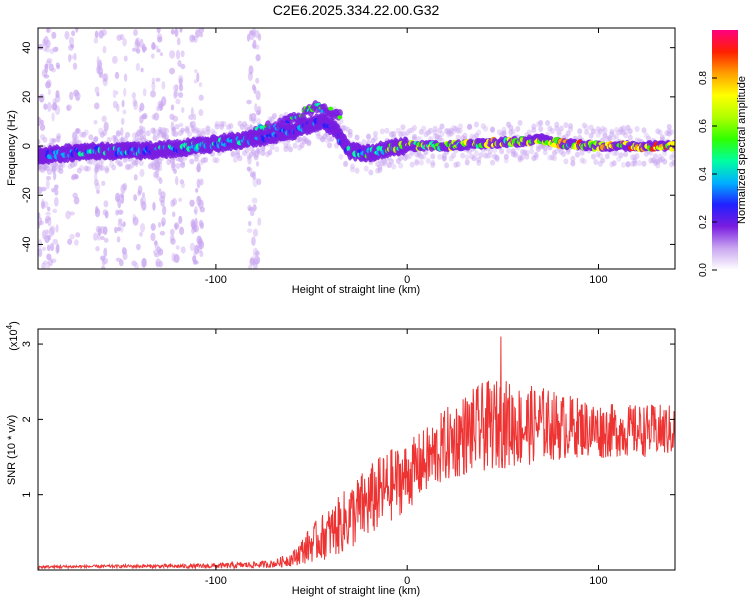  I want to click on x-tick-label: 100, so click(598, 280).